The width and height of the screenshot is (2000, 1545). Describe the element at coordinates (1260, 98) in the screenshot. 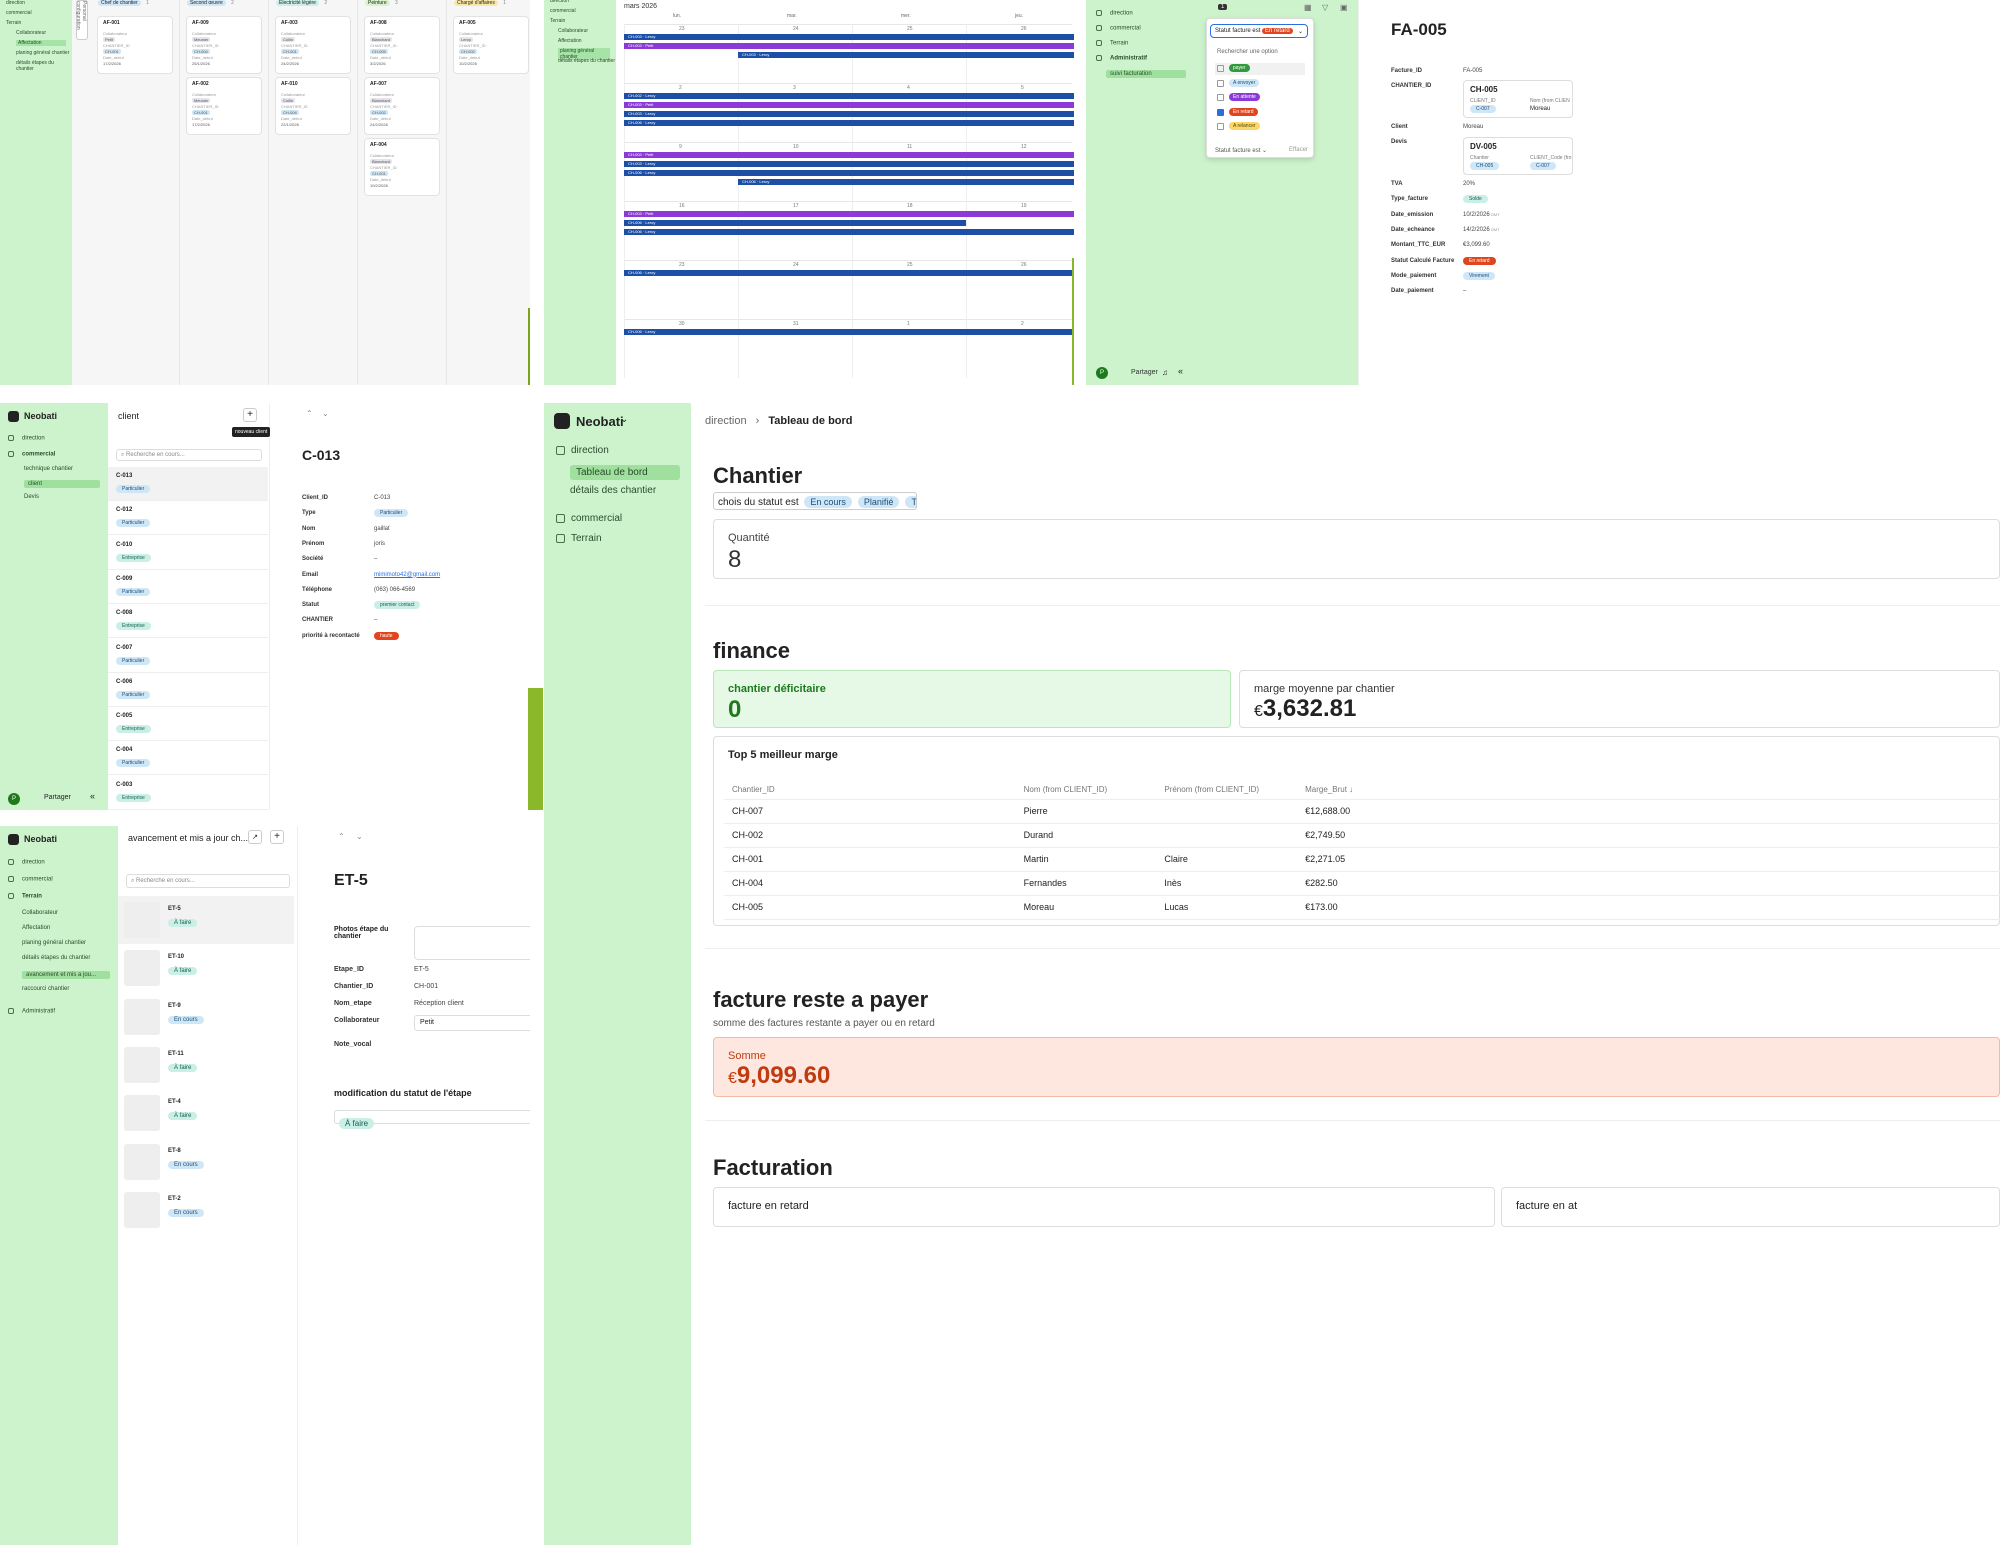

I see `filter-option: En attente` at that location.